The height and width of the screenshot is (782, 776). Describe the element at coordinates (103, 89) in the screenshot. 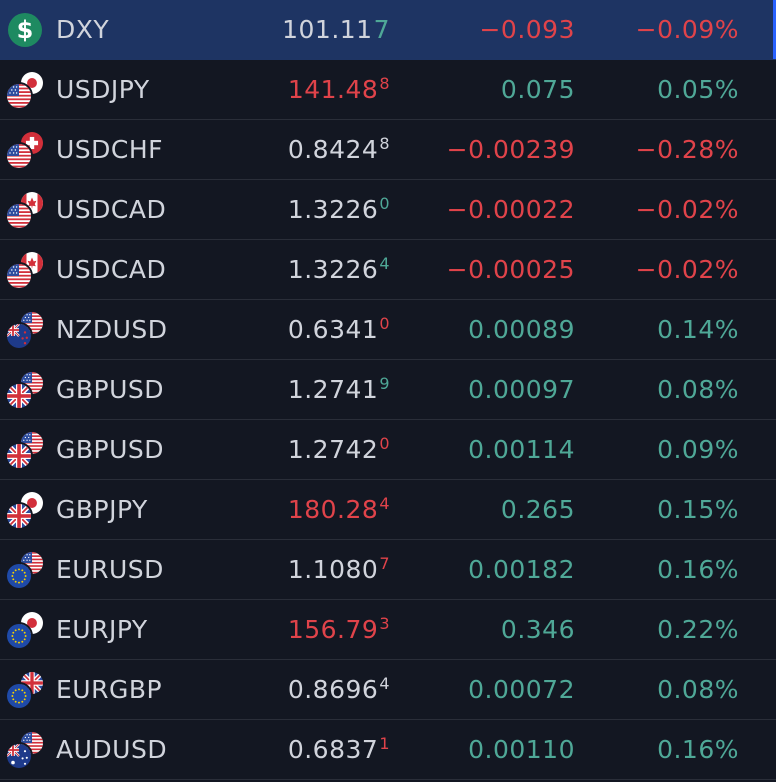

I see `symbol-name: USDJPY` at that location.